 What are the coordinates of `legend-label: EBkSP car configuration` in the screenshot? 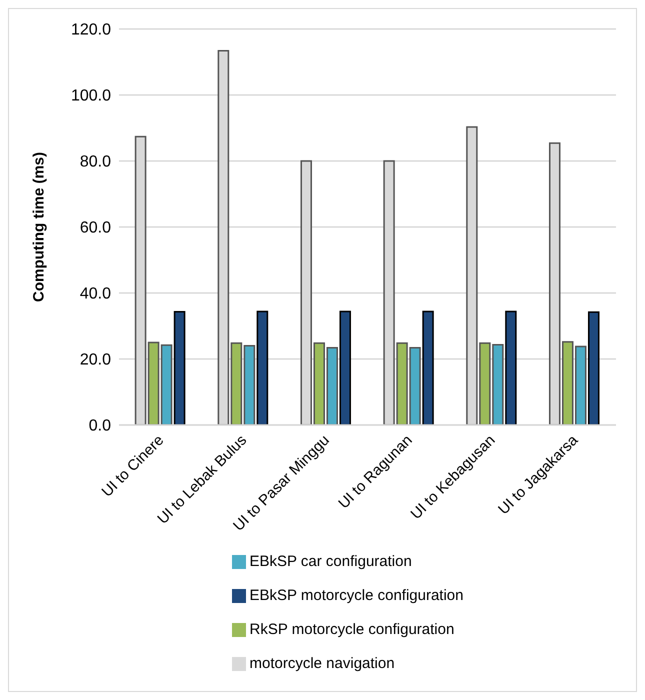 It's located at (331, 561).